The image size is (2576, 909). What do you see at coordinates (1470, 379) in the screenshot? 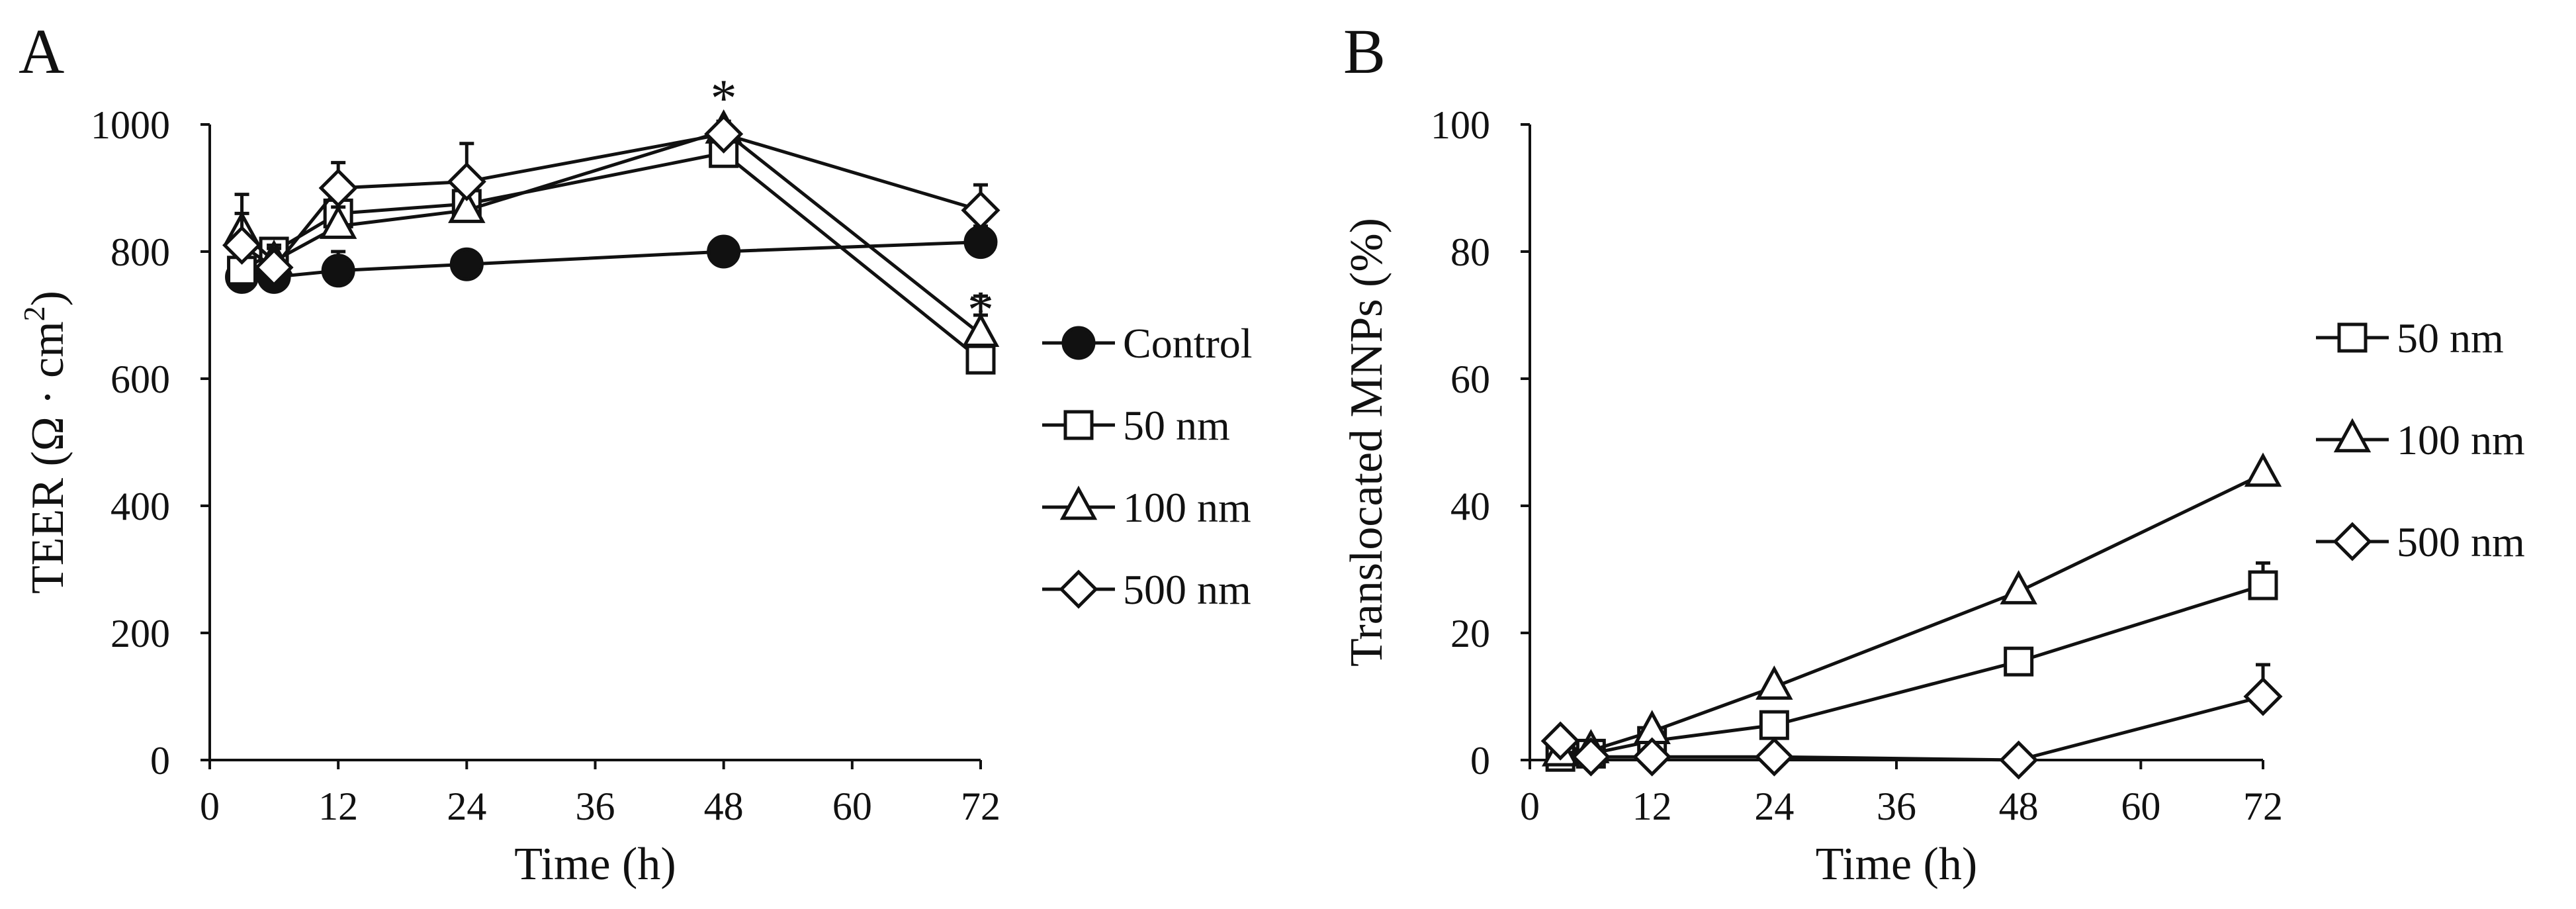
I see `y-tick-label: 60` at bounding box center [1470, 379].